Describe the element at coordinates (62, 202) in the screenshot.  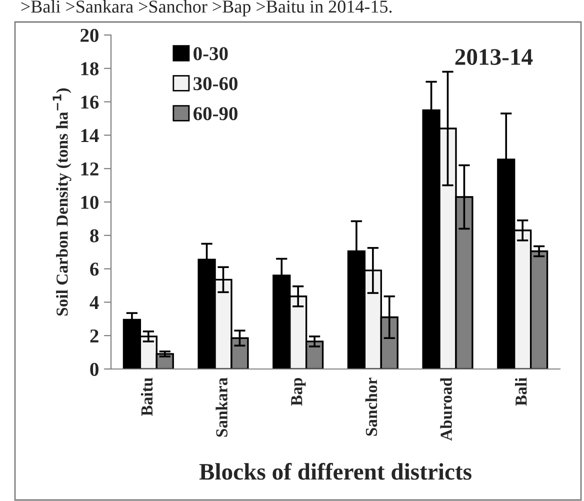
I see `y-axis-title: Soil Carbon Density (tons ha$^{−1}$)` at that location.